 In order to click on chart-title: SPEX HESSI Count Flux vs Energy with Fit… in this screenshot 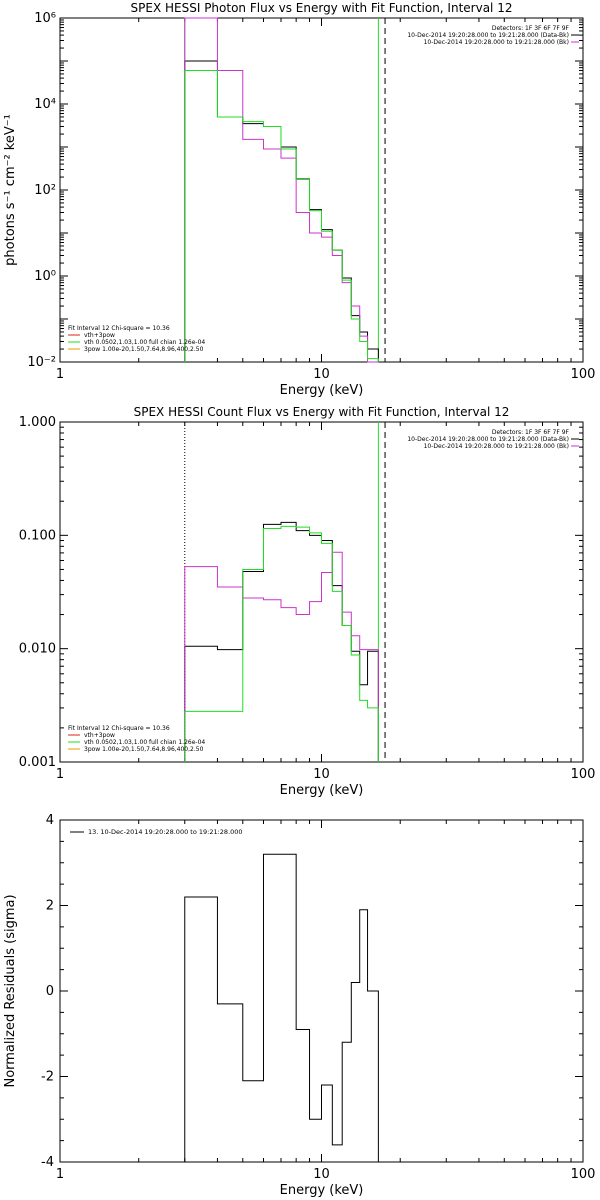, I will do `click(322, 412)`.